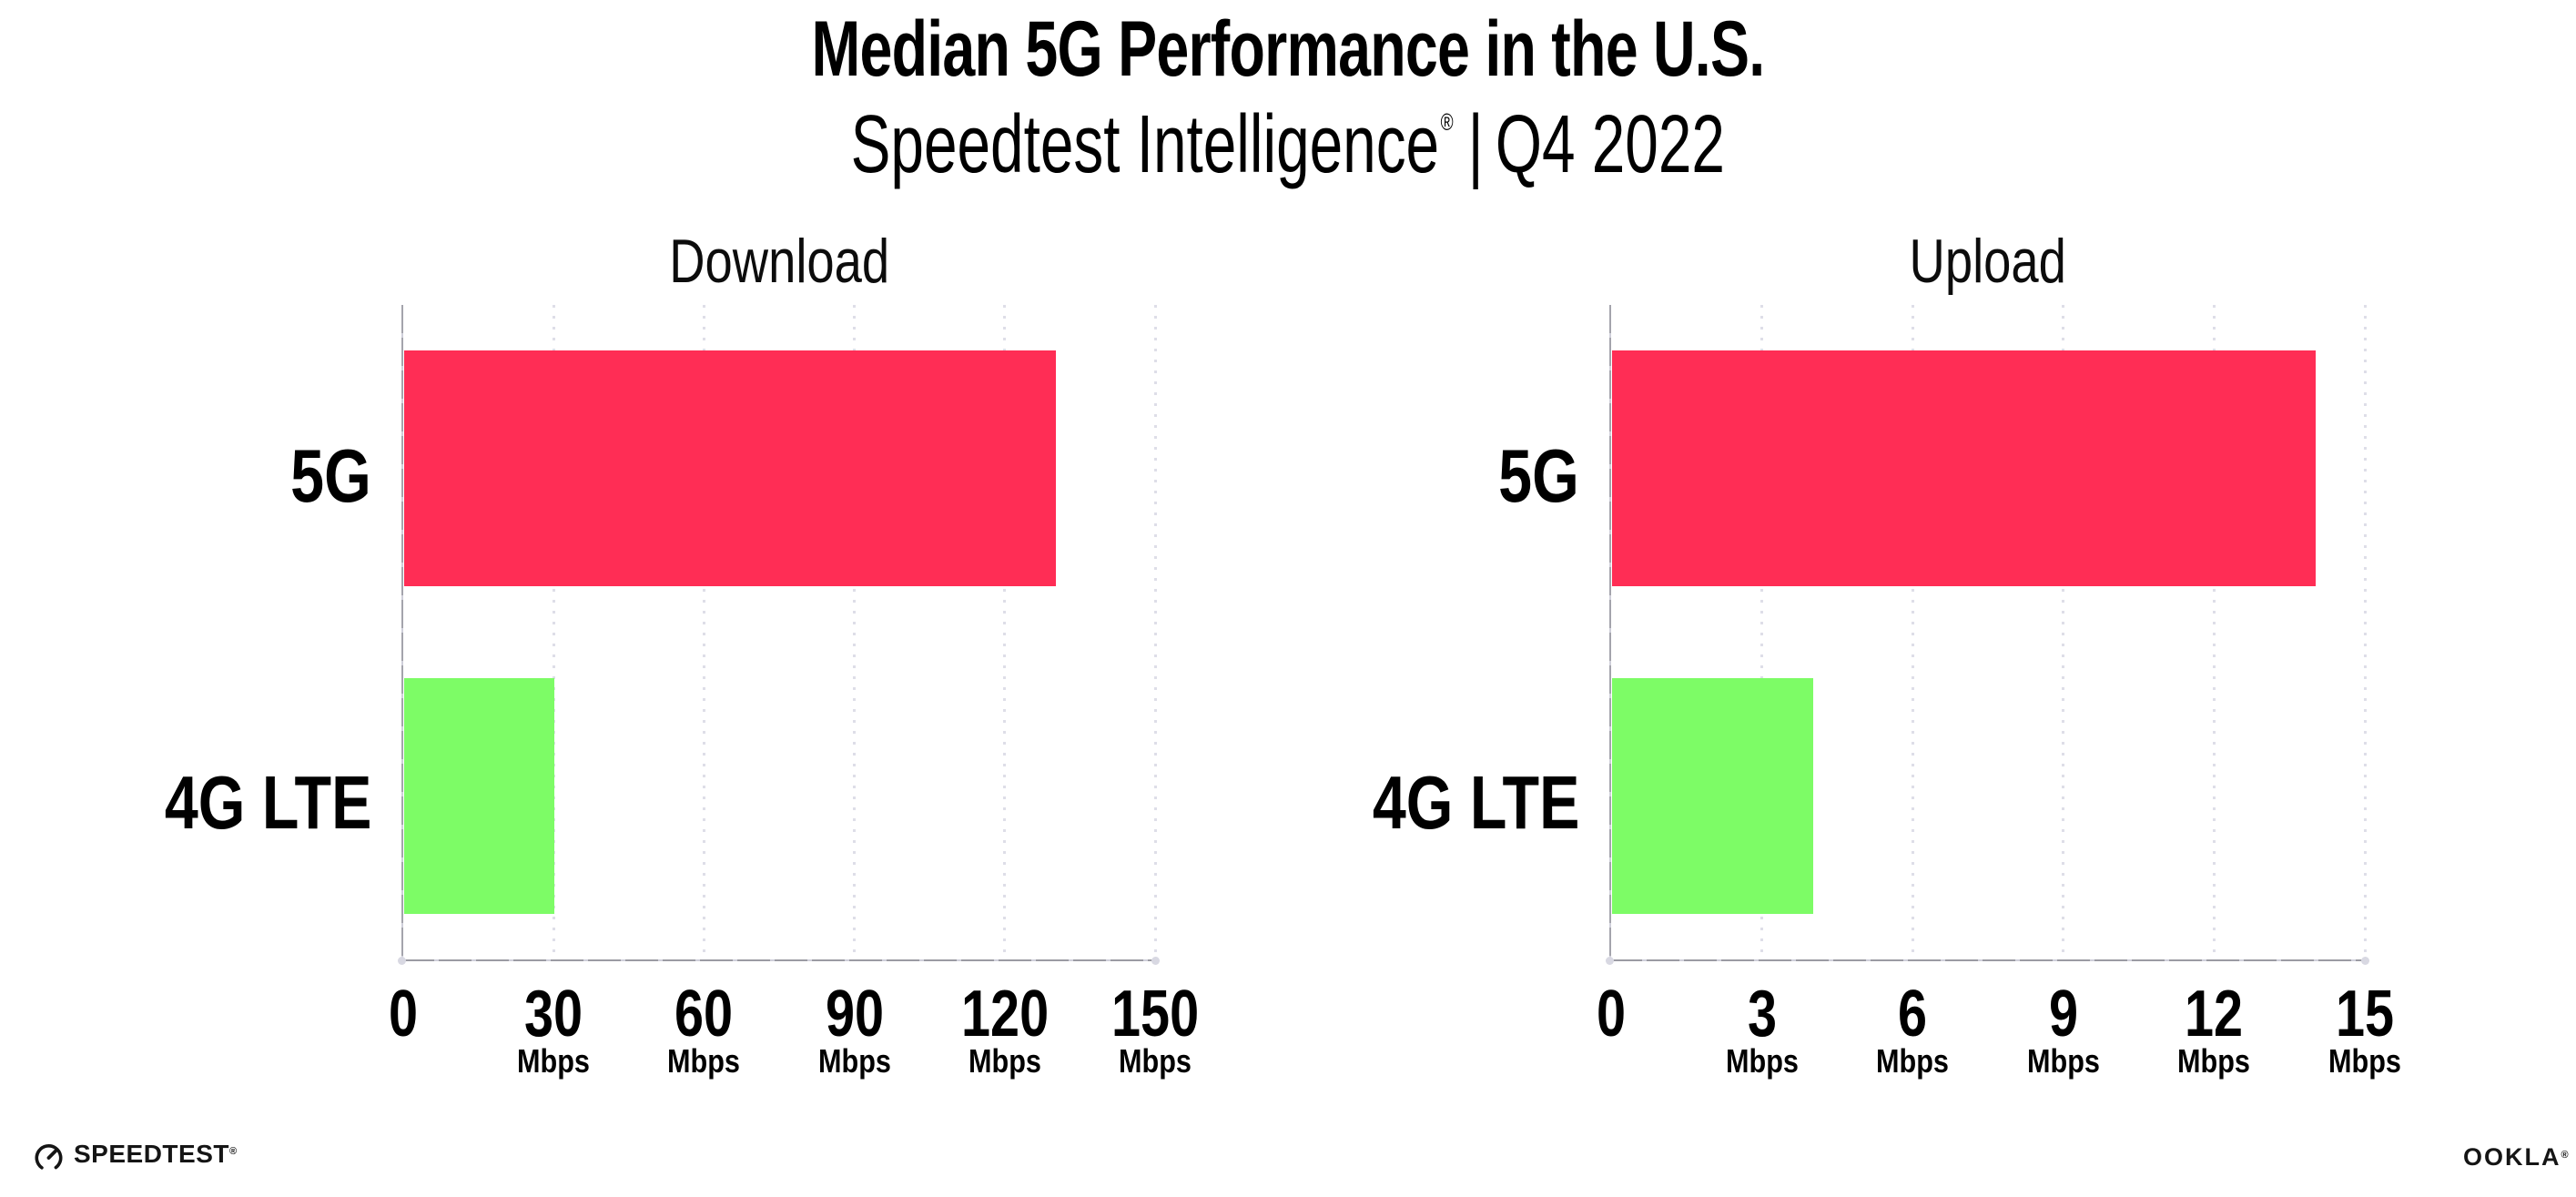 The height and width of the screenshot is (1197, 2576). What do you see at coordinates (779, 262) in the screenshot?
I see `download-chart-title: Download` at bounding box center [779, 262].